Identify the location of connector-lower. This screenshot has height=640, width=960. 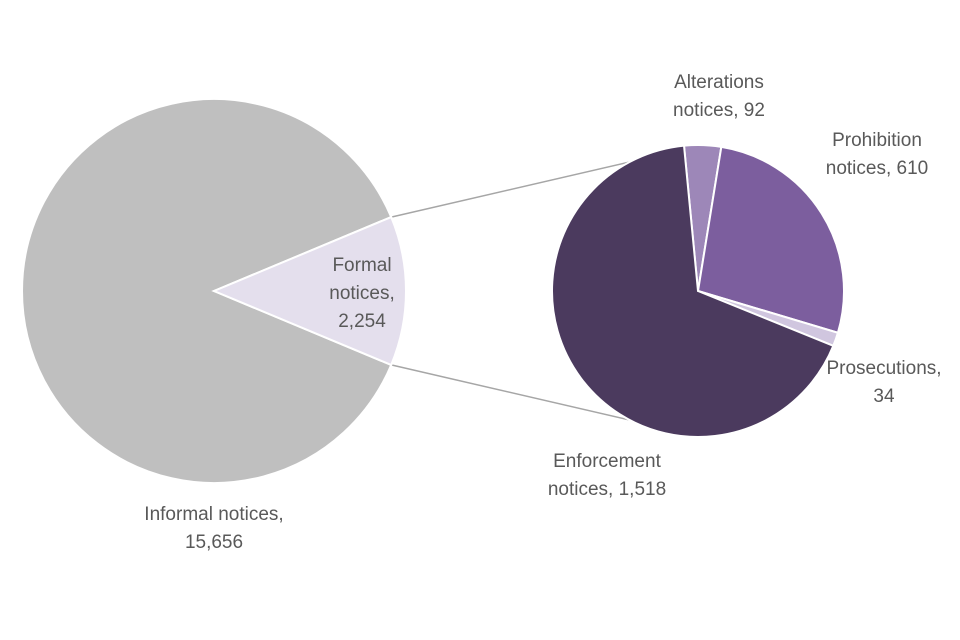
(528, 396).